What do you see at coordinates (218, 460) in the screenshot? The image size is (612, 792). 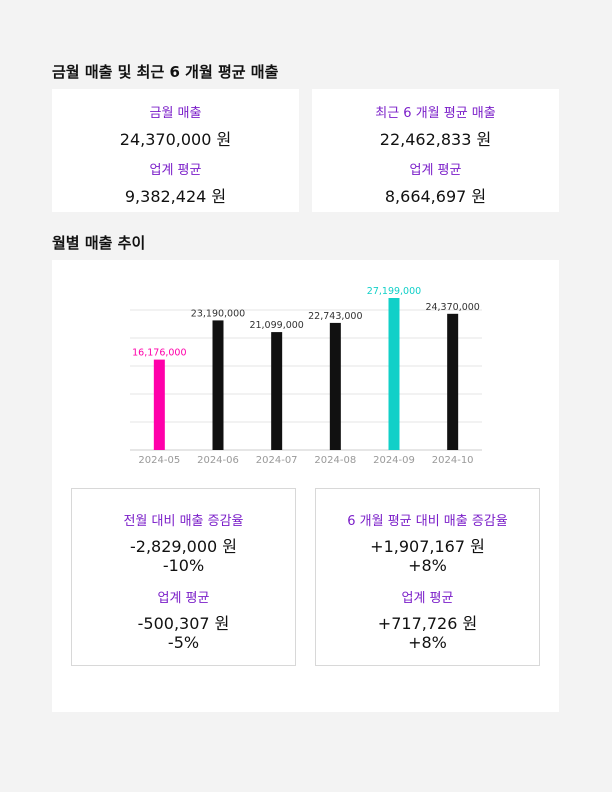 I see `x-tick-label: 2024-06` at bounding box center [218, 460].